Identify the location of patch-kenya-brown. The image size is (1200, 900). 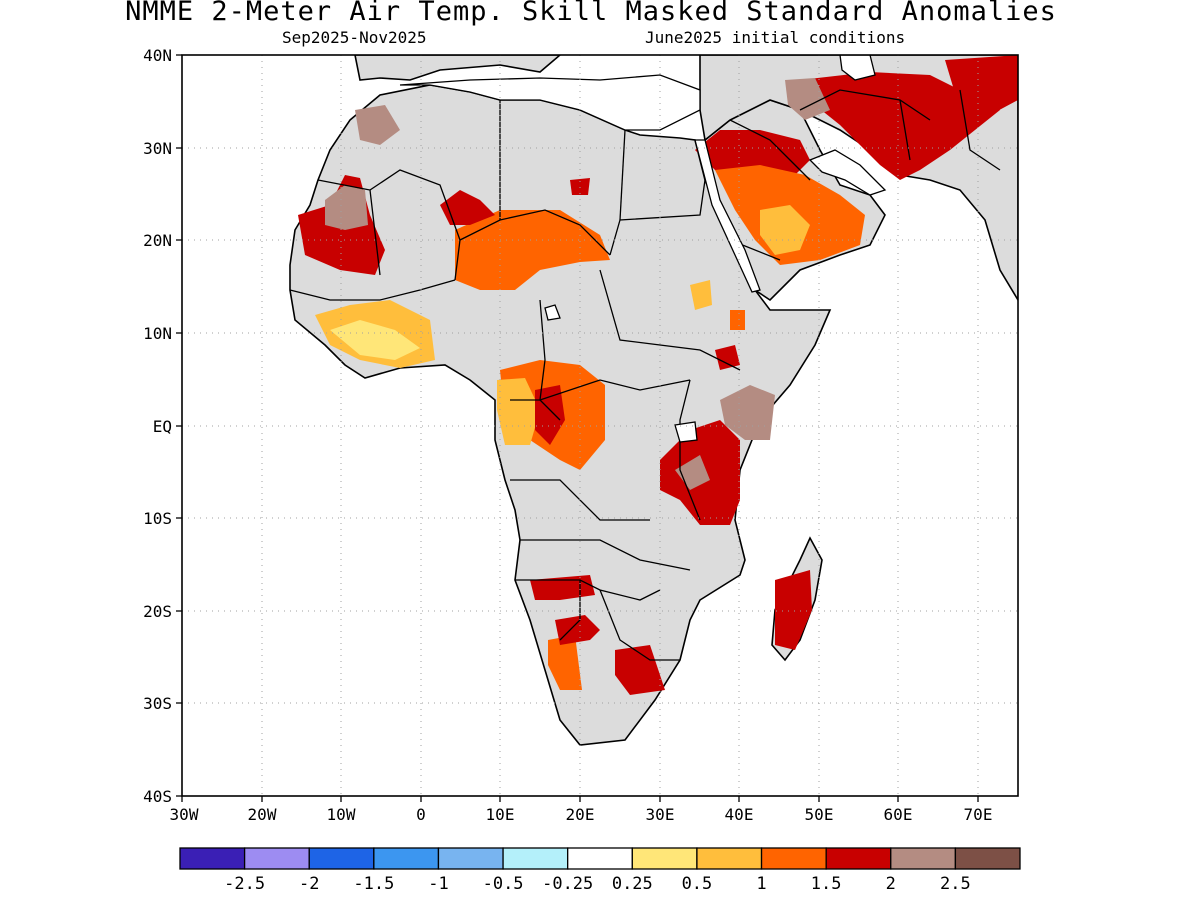
(747, 412).